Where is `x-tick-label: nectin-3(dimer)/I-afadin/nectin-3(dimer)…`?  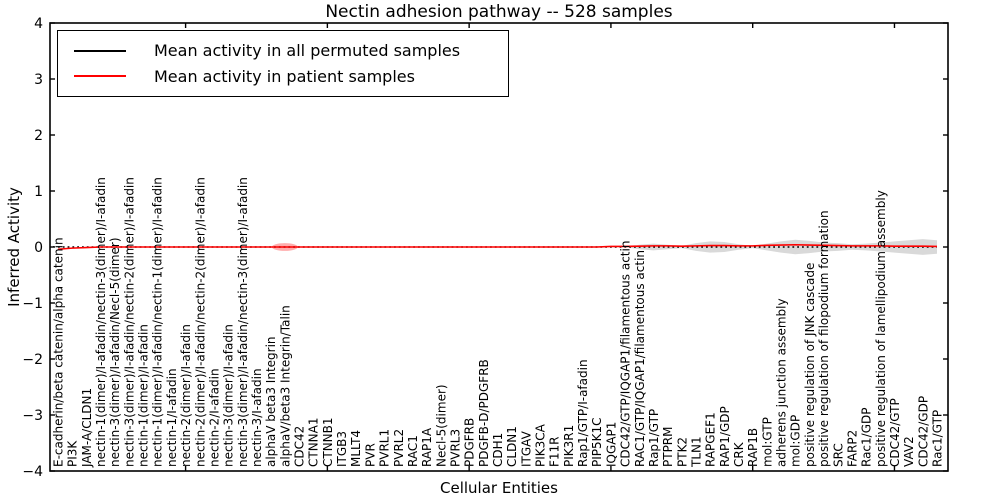 x-tick-label: nectin-3(dimer)/I-afadin/nectin-3(dimer)… is located at coordinates (243, 322).